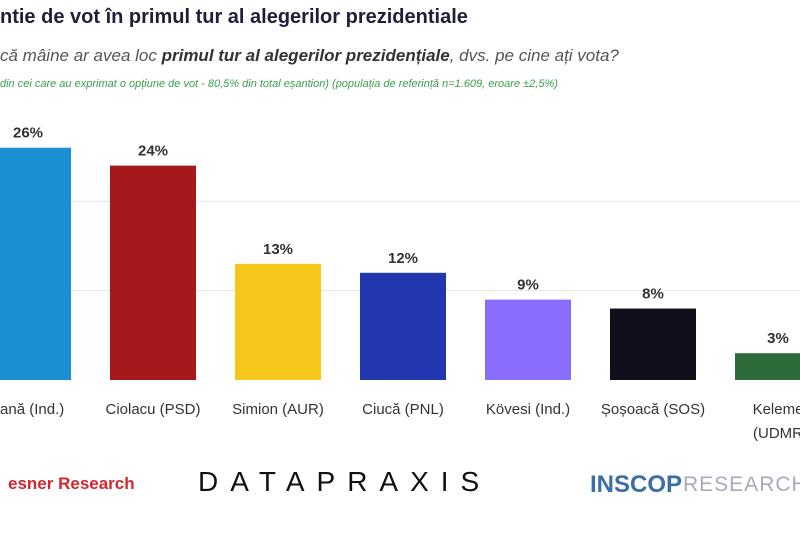  What do you see at coordinates (403, 258) in the screenshot?
I see `value-label: 12%` at bounding box center [403, 258].